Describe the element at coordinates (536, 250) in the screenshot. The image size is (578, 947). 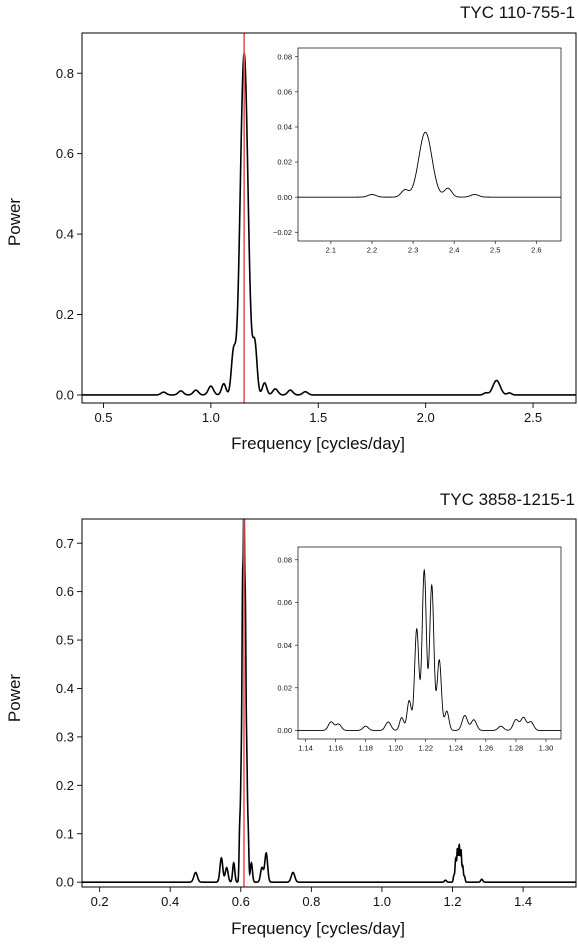
I see `x-tick-label: 2.6` at that location.